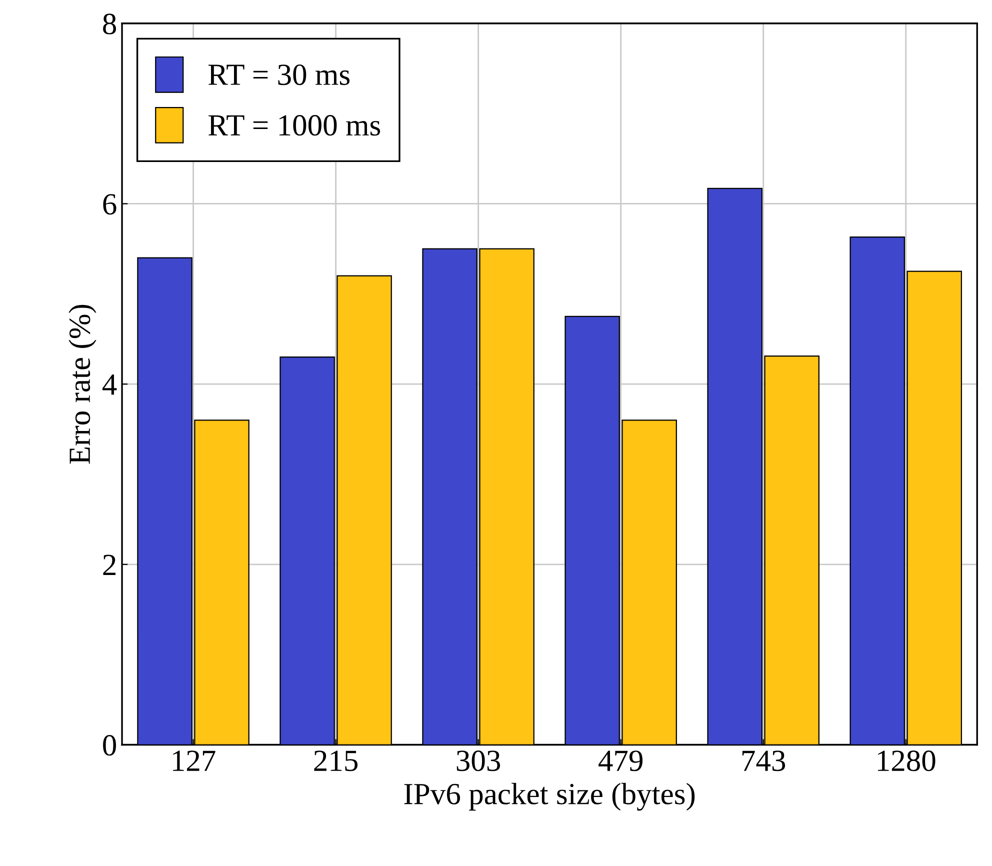  Describe the element at coordinates (109, 565) in the screenshot. I see `y-tick-label: 2` at that location.